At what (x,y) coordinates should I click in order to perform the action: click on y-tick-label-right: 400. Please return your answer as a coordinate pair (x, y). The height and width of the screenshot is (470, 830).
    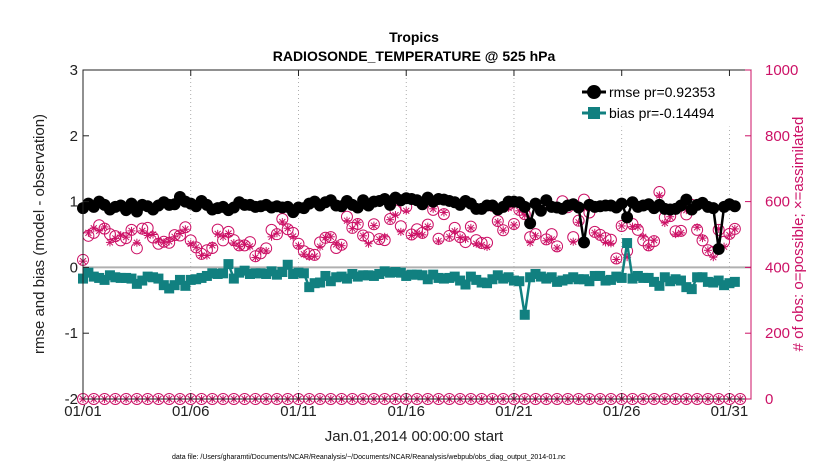
    Looking at the image, I should click on (777, 267).